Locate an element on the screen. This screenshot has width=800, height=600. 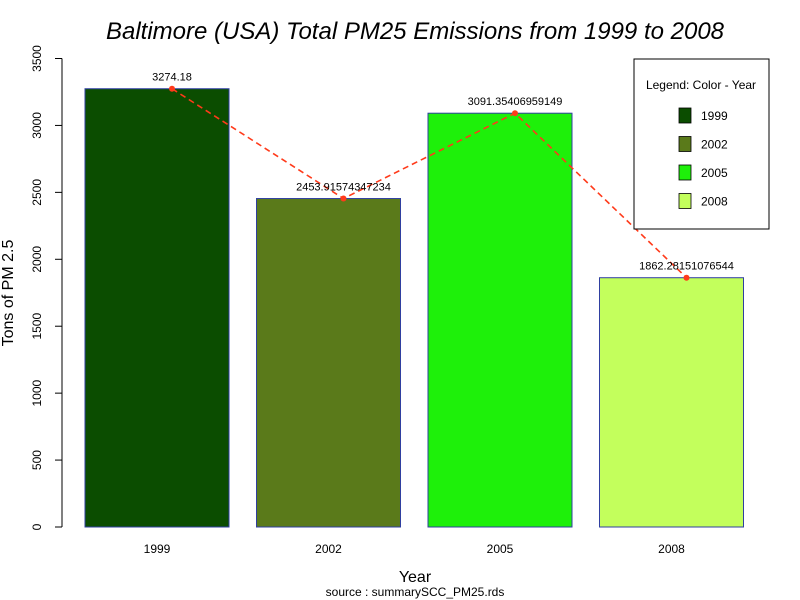
trend-point-2008 is located at coordinates (686, 277).